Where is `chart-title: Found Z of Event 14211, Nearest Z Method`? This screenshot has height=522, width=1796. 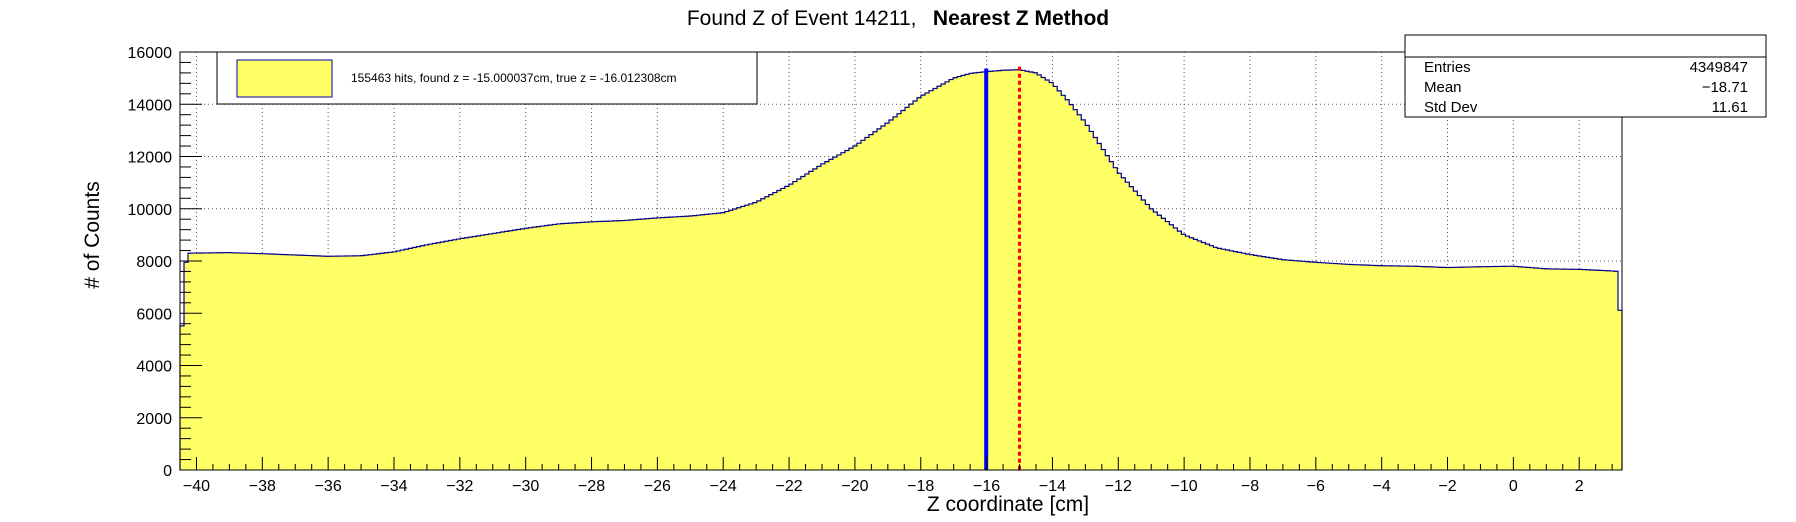
chart-title: Found Z of Event 14211, Nearest Z Method is located at coordinates (898, 18).